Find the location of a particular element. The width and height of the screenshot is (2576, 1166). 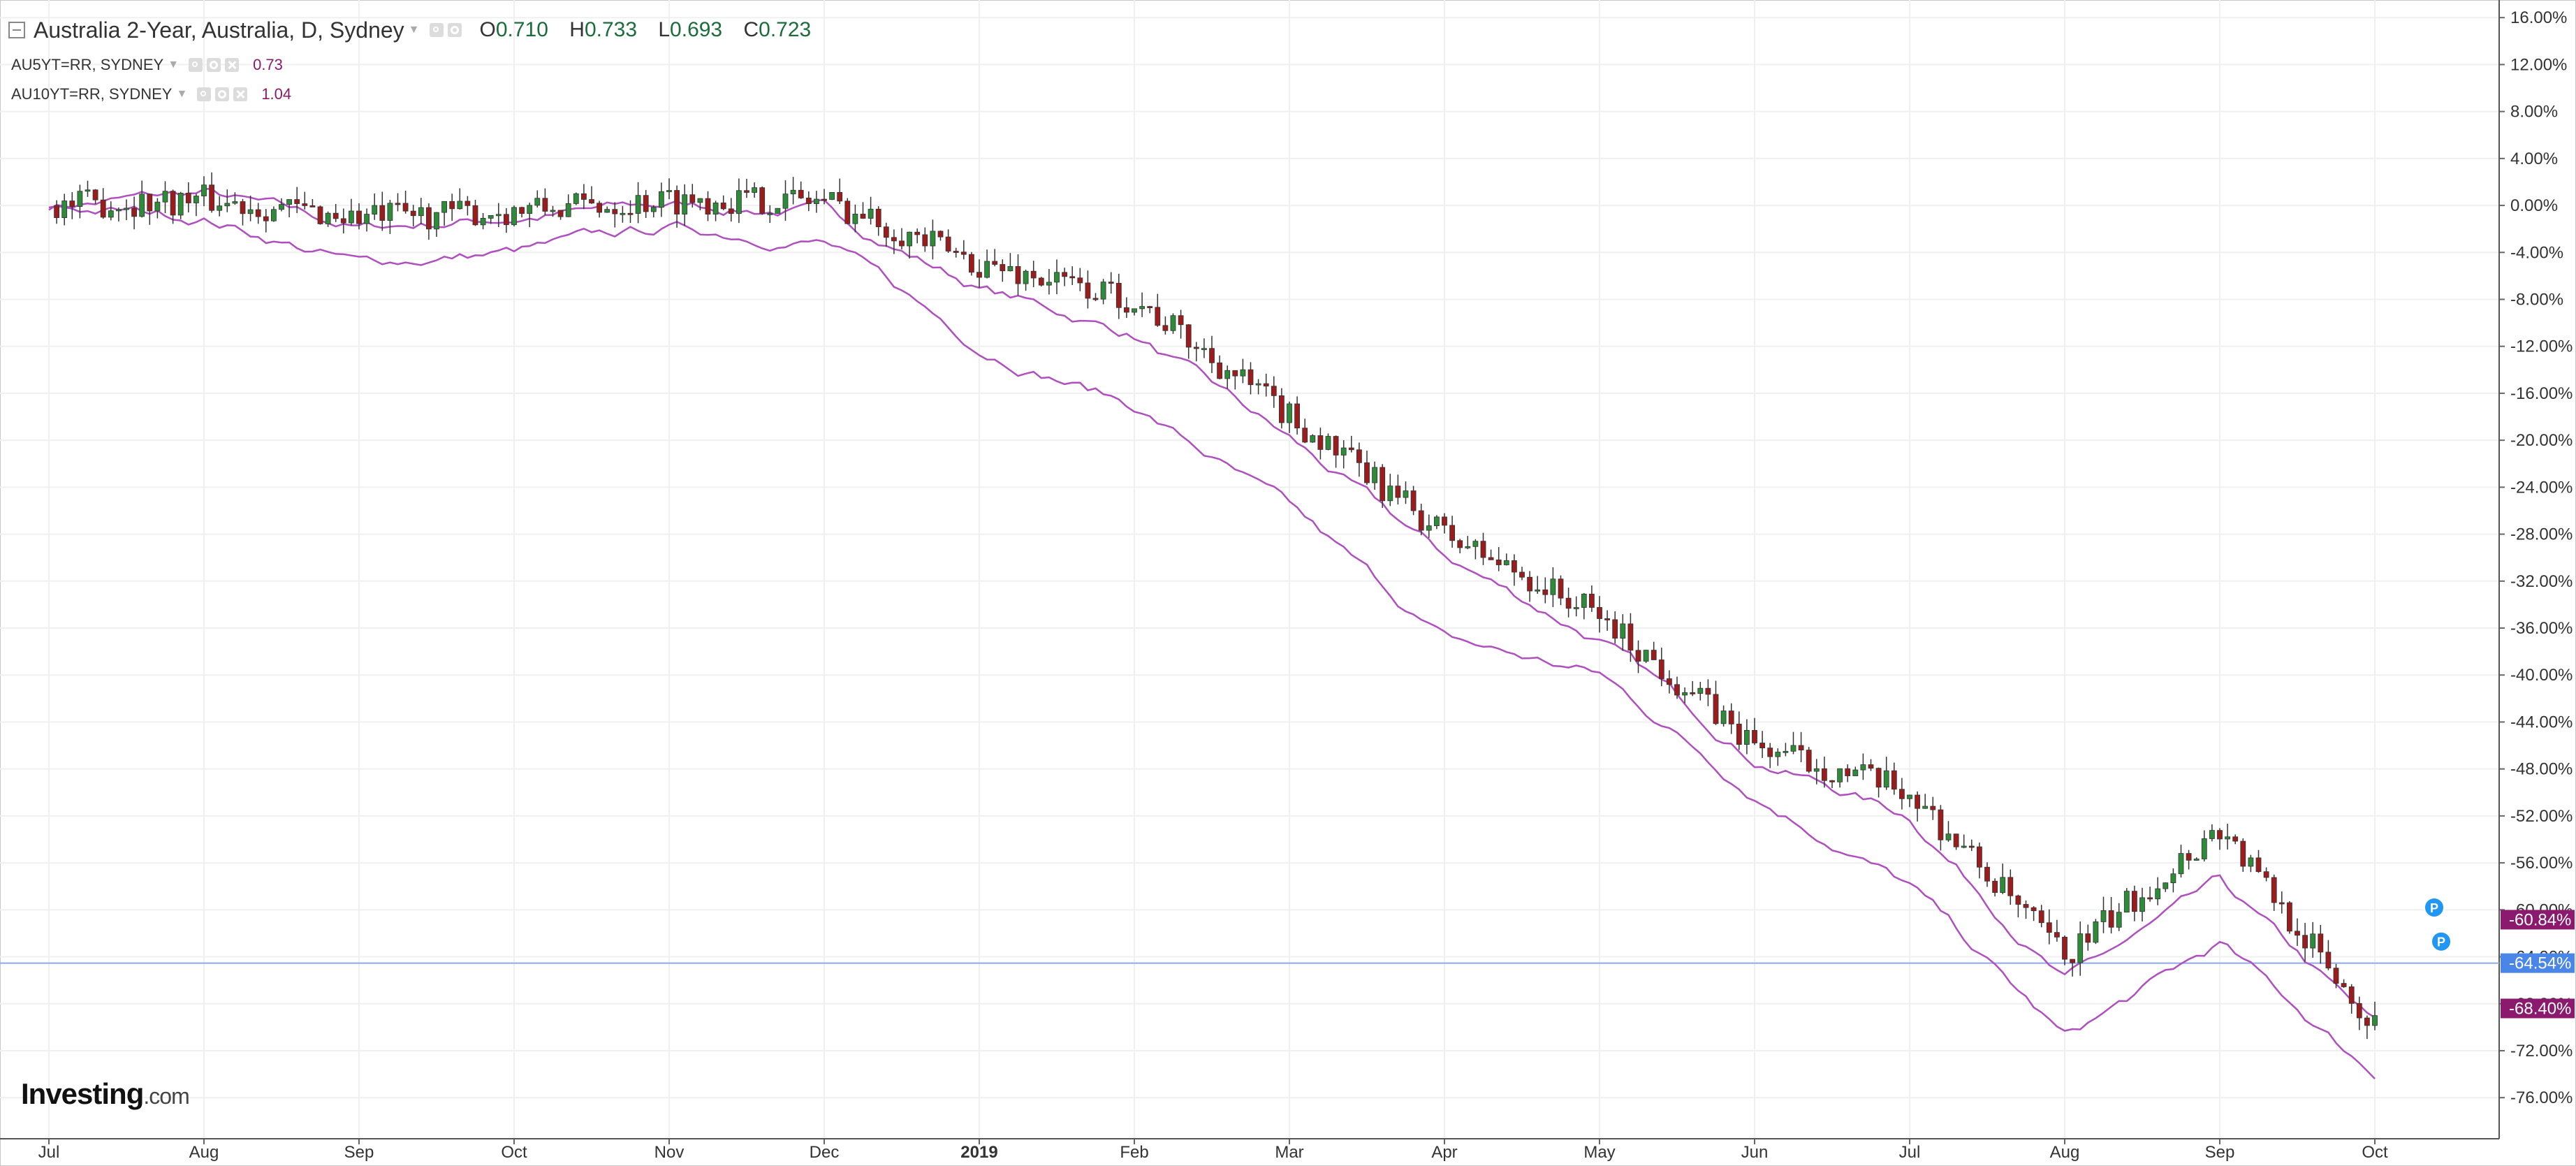

x-tick-label: Jul is located at coordinates (1910, 1152).